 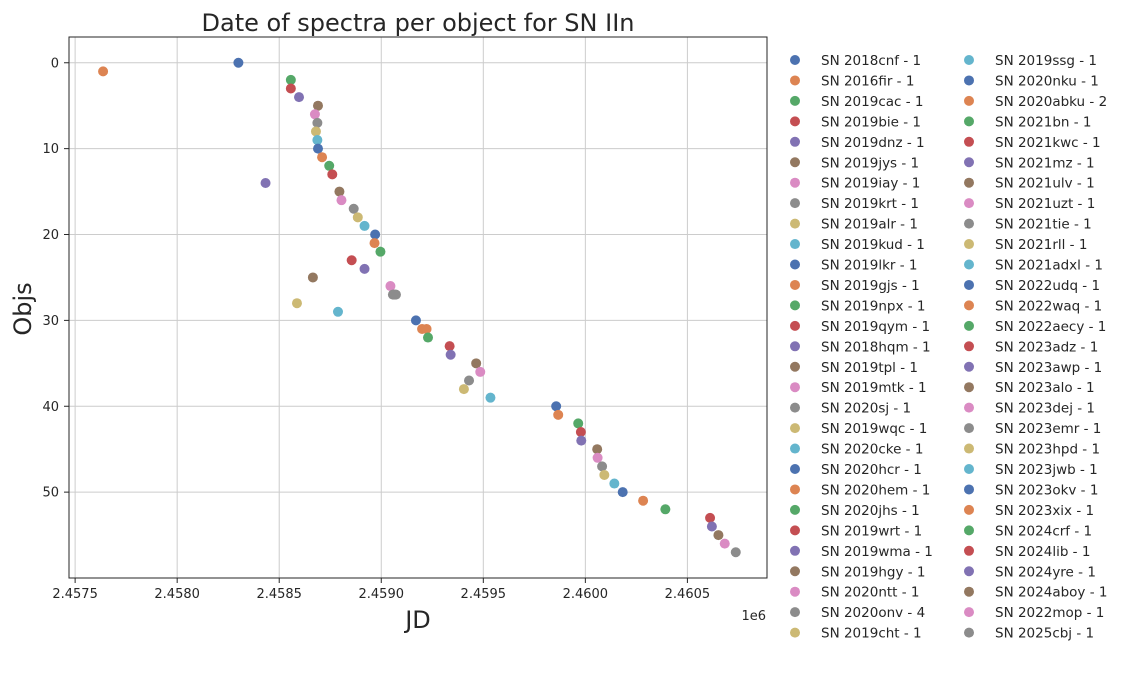 I want to click on legend-label: SN 2019alr - 1, so click(x=869, y=225).